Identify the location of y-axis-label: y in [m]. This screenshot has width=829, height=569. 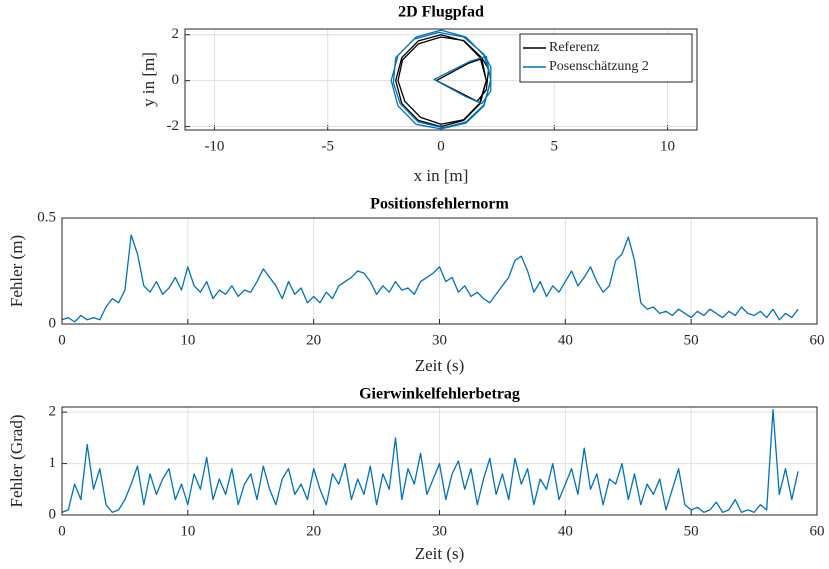
(148, 79).